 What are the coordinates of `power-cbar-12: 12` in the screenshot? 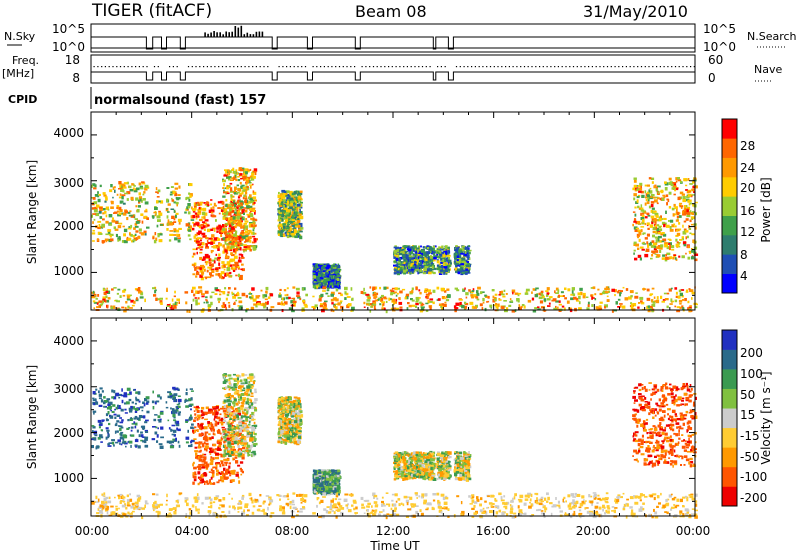 It's located at (747, 232).